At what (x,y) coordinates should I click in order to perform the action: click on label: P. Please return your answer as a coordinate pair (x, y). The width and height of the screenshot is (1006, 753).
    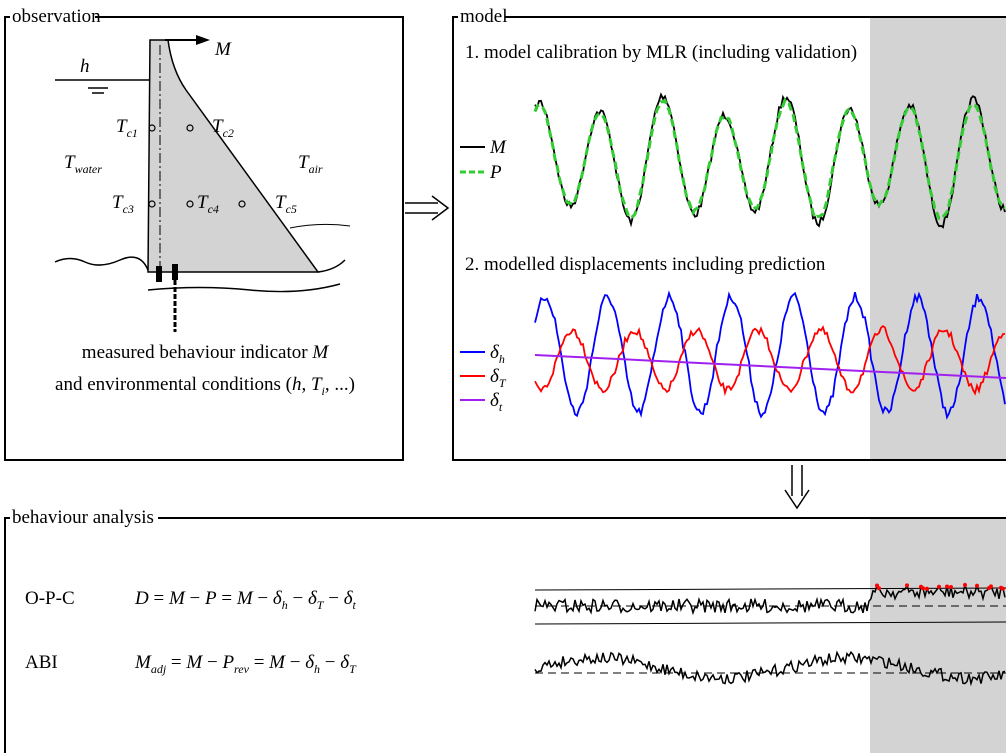
    Looking at the image, I should click on (495, 172).